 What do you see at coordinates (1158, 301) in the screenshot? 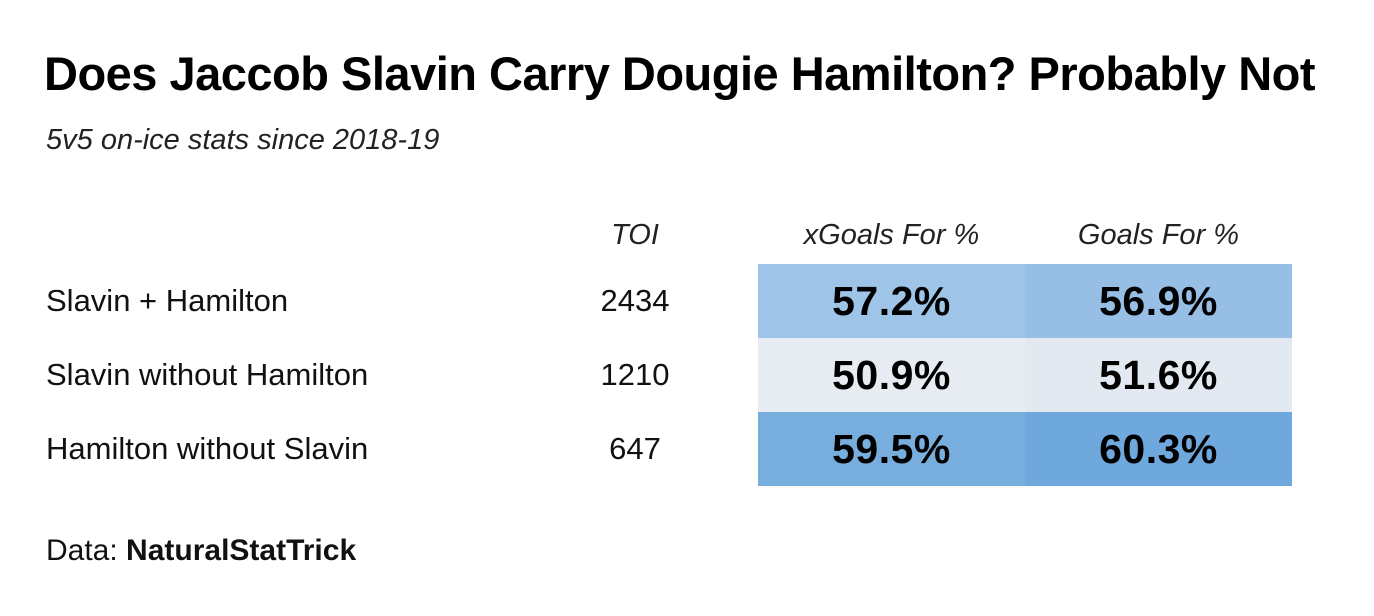
I see `goals-for-pct-cell: 56.9%` at bounding box center [1158, 301].